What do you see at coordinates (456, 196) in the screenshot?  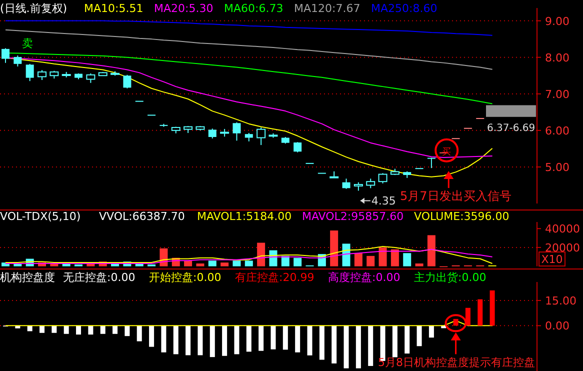 I see `annotation: 5月7日发出买入信号` at bounding box center [456, 196].